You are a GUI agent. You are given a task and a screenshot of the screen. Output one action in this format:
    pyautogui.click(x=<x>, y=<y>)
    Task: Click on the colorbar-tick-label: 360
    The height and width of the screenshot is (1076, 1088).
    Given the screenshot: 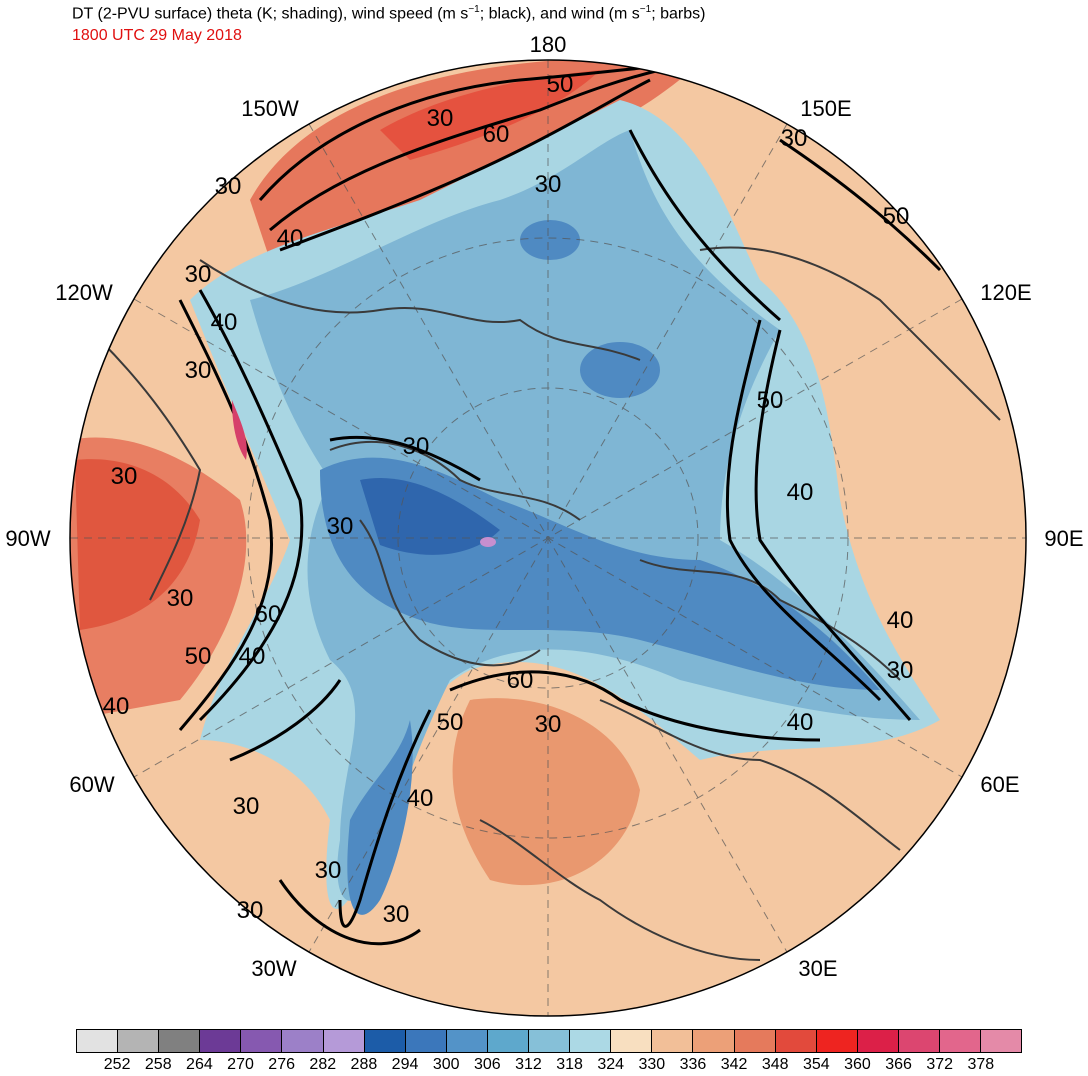 What is the action you would take?
    pyautogui.click(x=857, y=1064)
    